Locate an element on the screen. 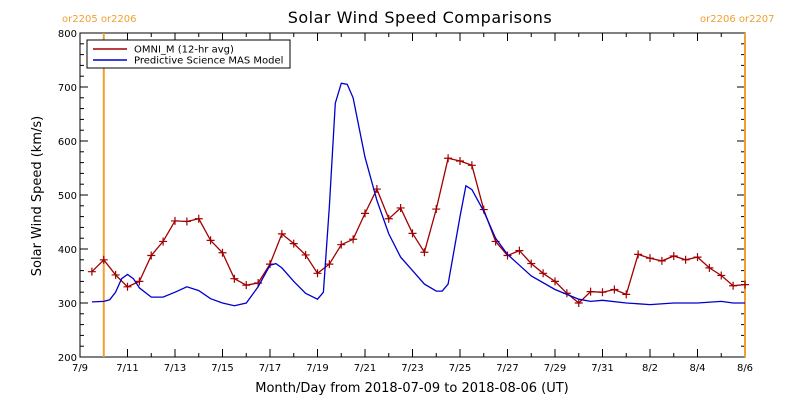  x-tick-label: 7/25 is located at coordinates (460, 368).